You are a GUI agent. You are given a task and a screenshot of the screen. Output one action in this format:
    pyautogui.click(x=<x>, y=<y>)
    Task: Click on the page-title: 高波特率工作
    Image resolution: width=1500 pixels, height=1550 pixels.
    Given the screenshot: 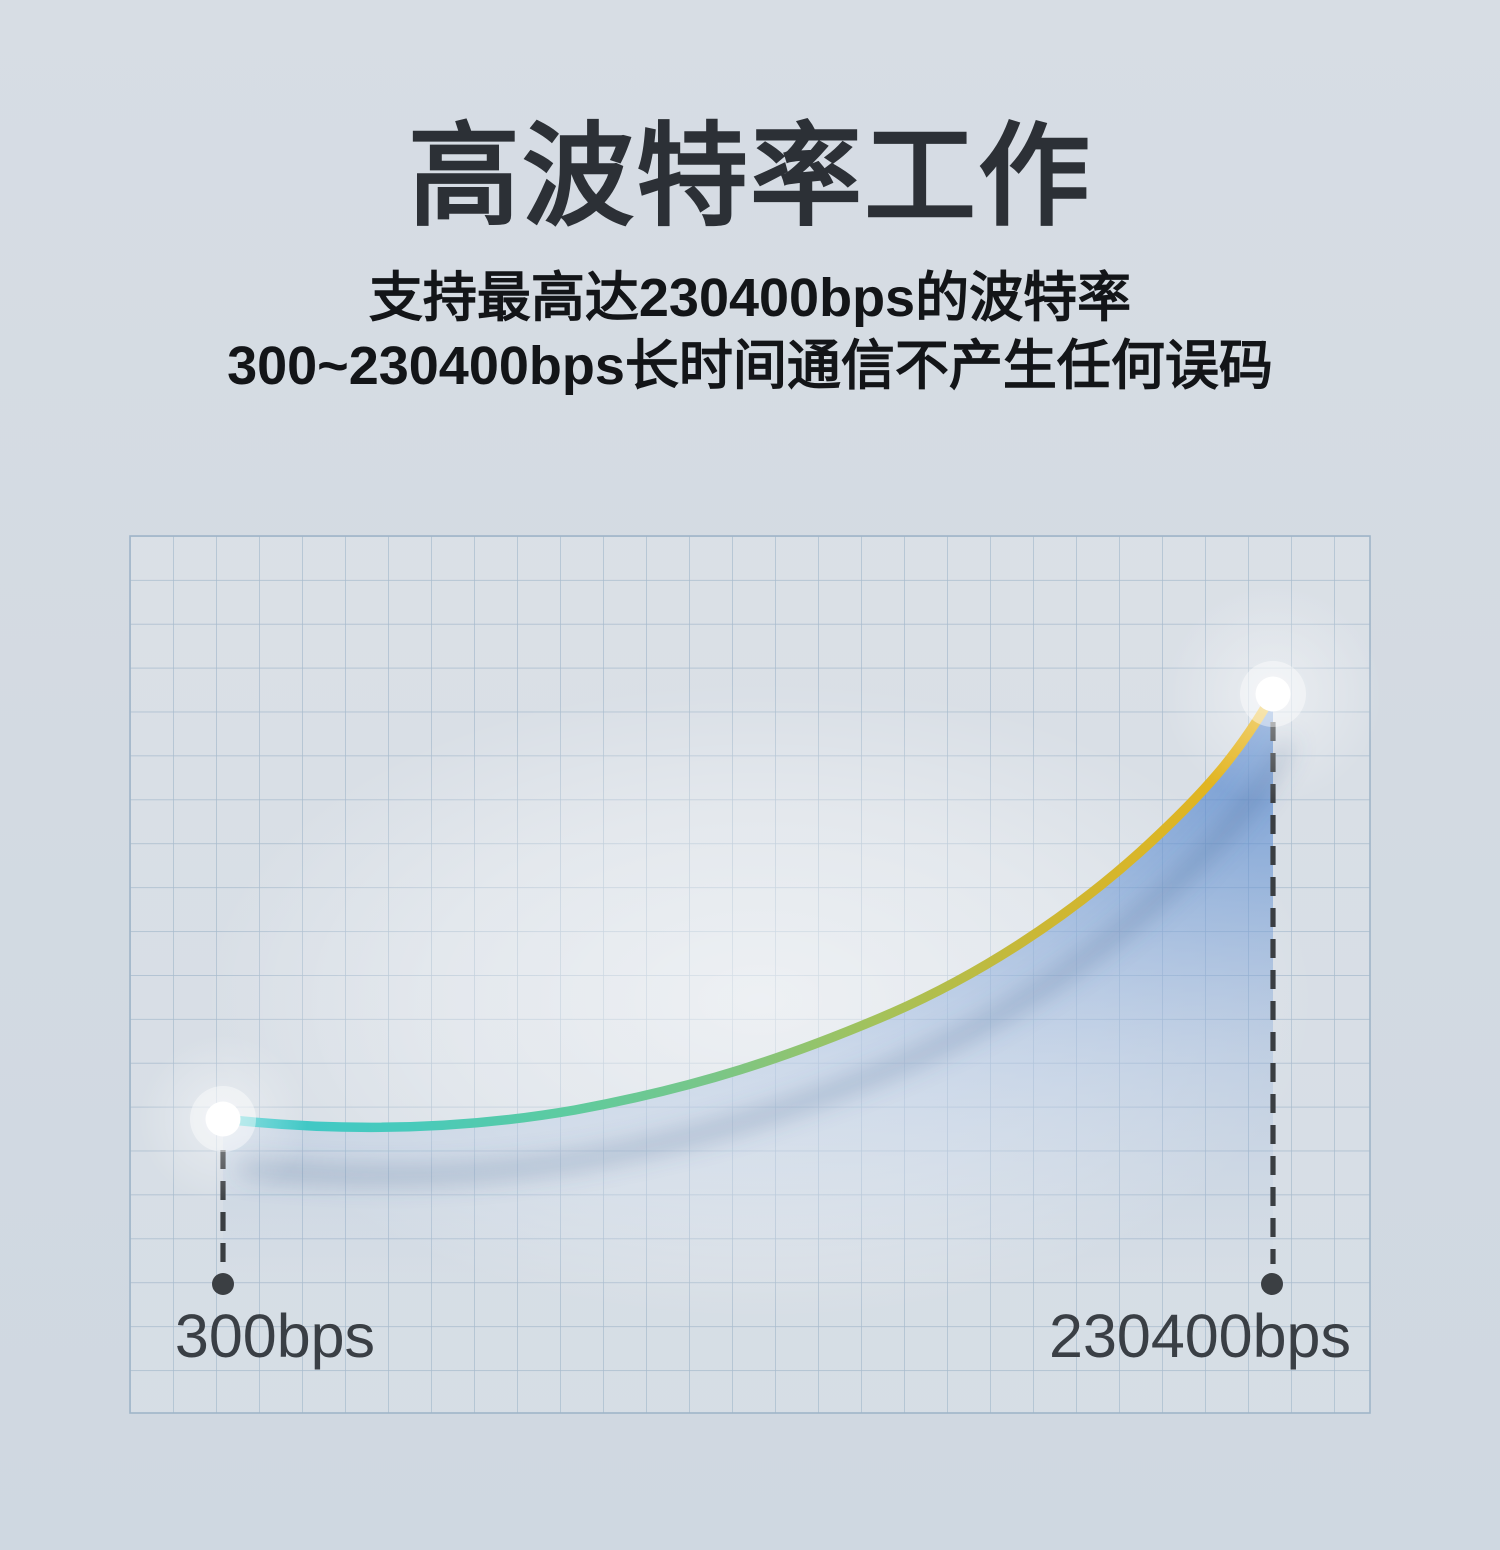 What is the action you would take?
    pyautogui.click(x=750, y=176)
    